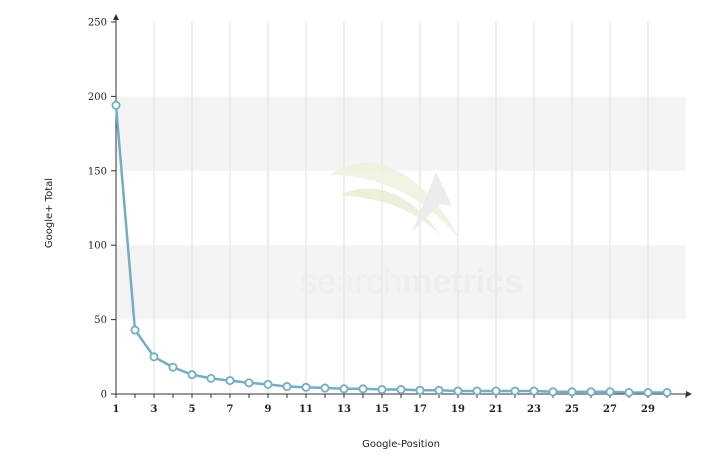  What do you see at coordinates (100, 320) in the screenshot?
I see `y-tick-label: 50` at bounding box center [100, 320].